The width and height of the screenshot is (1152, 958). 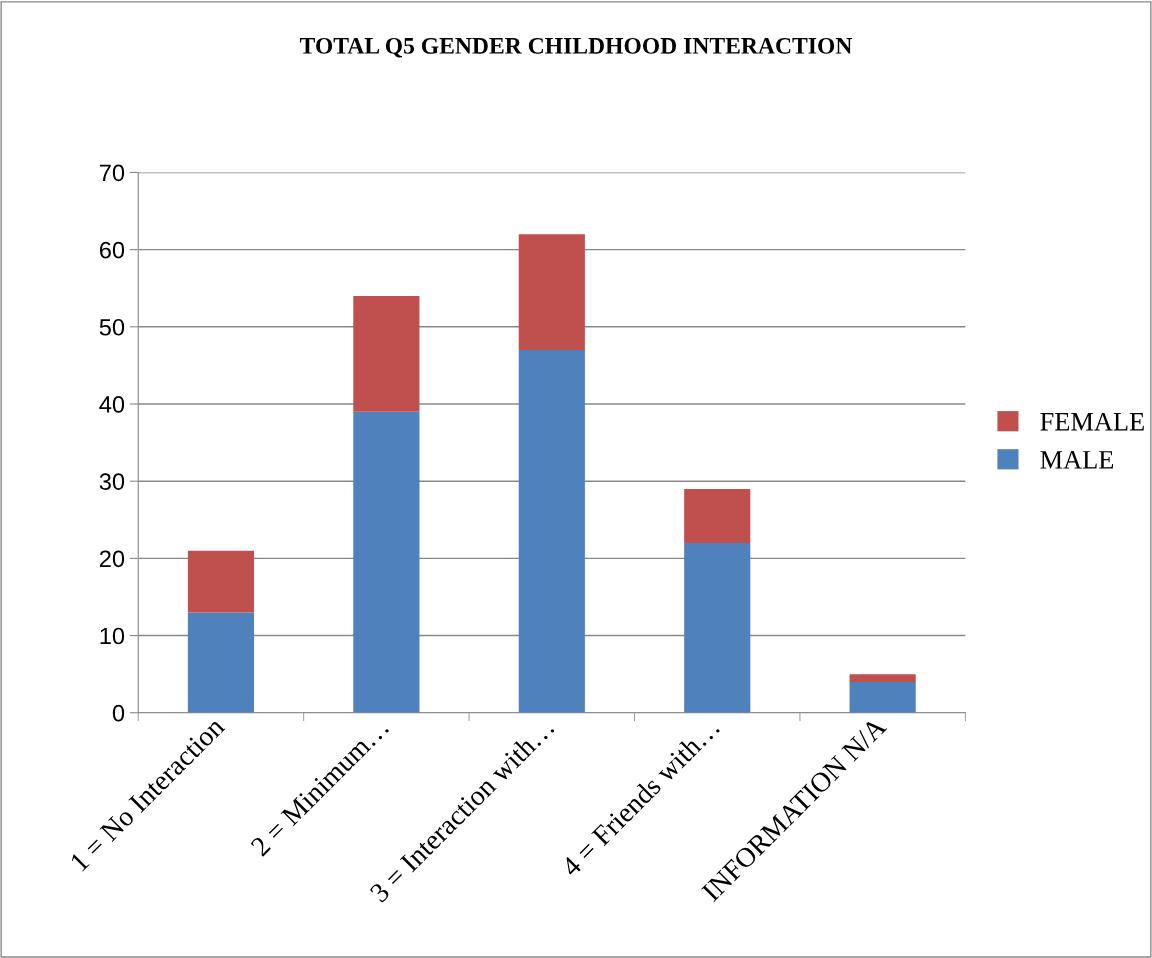 What do you see at coordinates (112, 173) in the screenshot?
I see `y-tick-label: 70` at bounding box center [112, 173].